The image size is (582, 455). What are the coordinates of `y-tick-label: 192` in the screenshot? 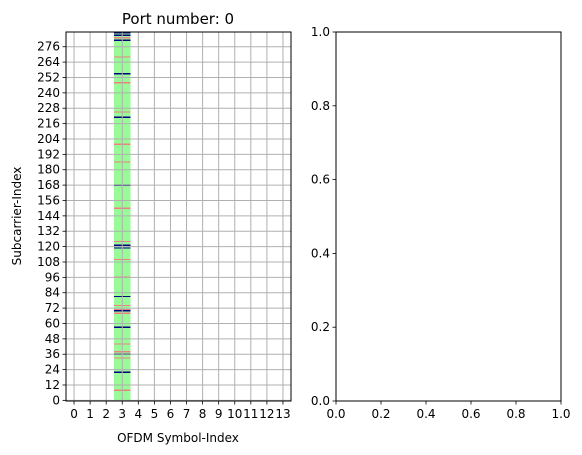 It's located at (48, 154).